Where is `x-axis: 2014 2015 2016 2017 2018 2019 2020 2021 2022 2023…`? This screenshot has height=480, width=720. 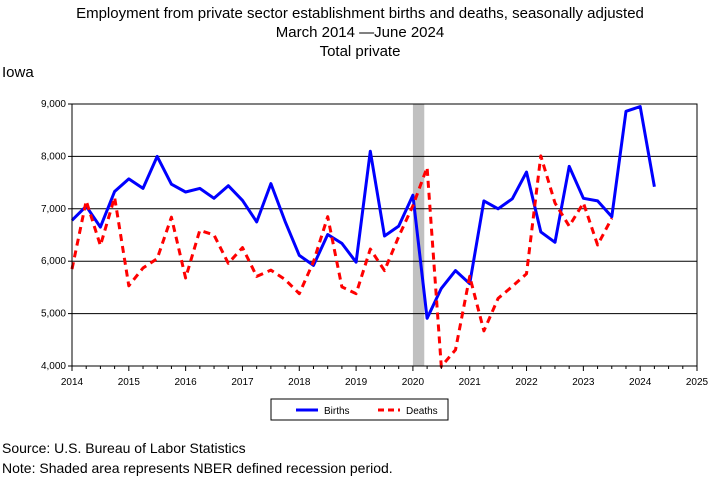
x-axis: 2014 2015 2016 2017 2018 2019 2020 2021 2022 2023… is located at coordinates (385, 377).